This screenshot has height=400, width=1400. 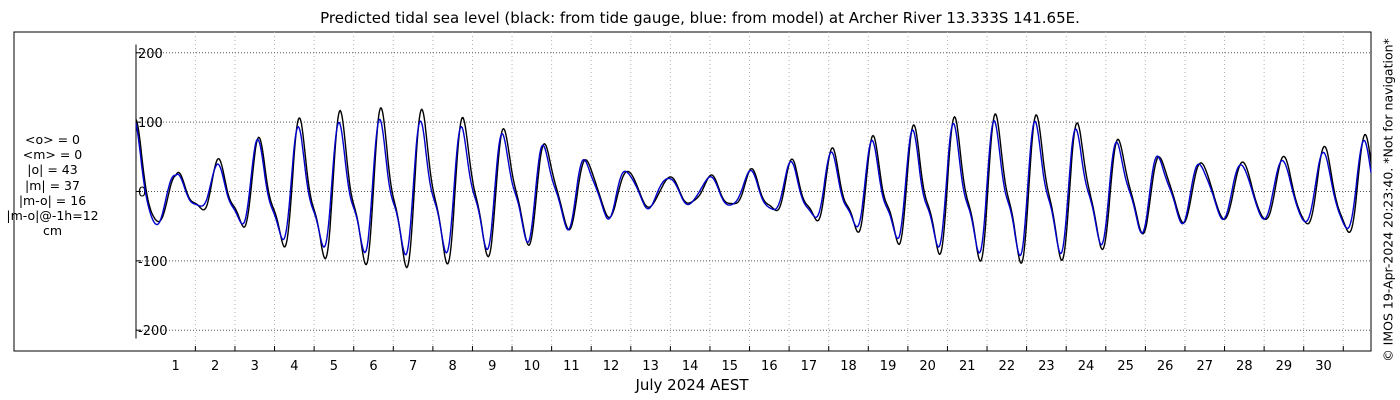 I want to click on x-tick-label: 11, so click(x=571, y=366).